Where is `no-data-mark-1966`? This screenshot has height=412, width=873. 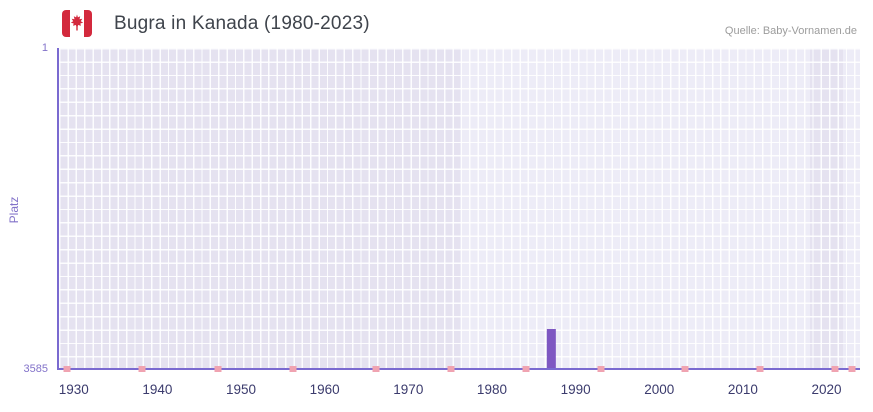
no-data-mark-1966 is located at coordinates (376, 369).